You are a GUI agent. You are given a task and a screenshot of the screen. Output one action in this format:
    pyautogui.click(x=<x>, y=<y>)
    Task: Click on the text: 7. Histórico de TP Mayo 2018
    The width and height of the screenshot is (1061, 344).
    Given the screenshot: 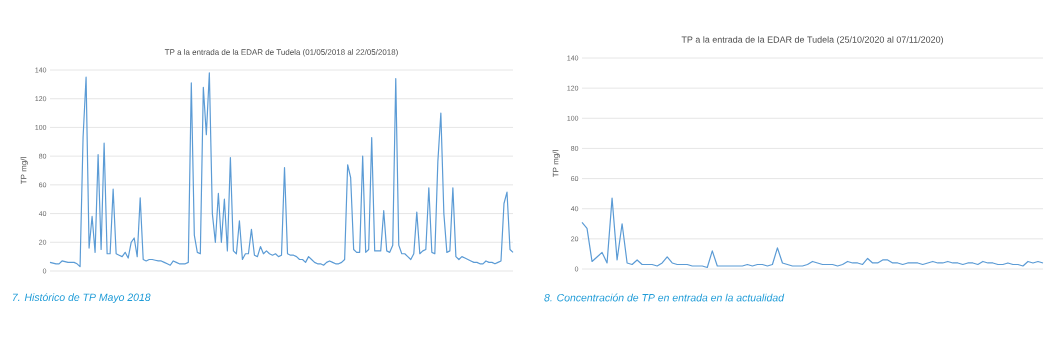 What is the action you would take?
    pyautogui.click(x=81, y=298)
    